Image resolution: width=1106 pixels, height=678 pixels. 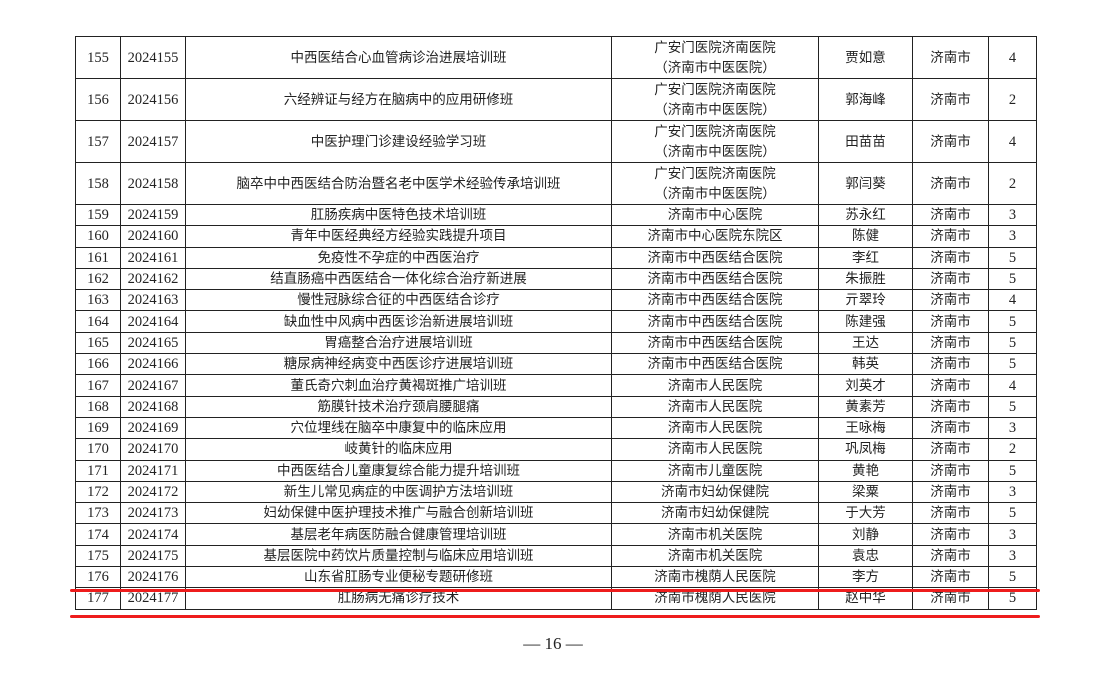 I want to click on leader-cell: 田苗苗, so click(x=865, y=141).